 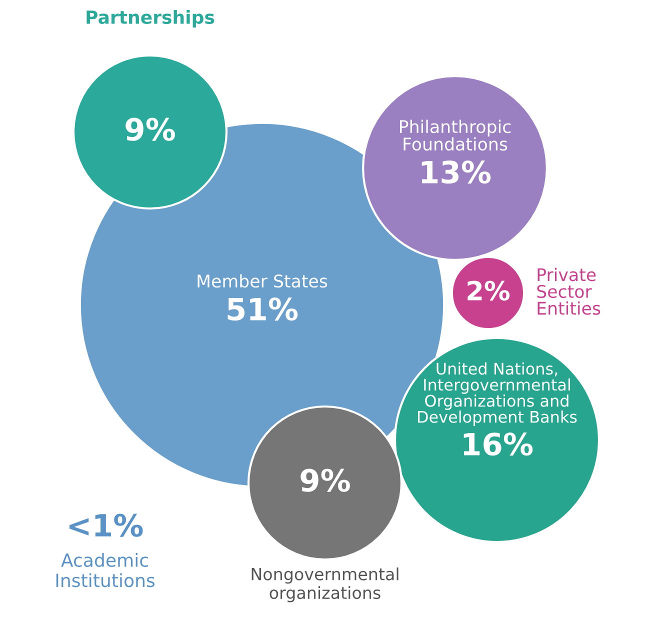 I want to click on data-label: <1%, so click(x=106, y=525).